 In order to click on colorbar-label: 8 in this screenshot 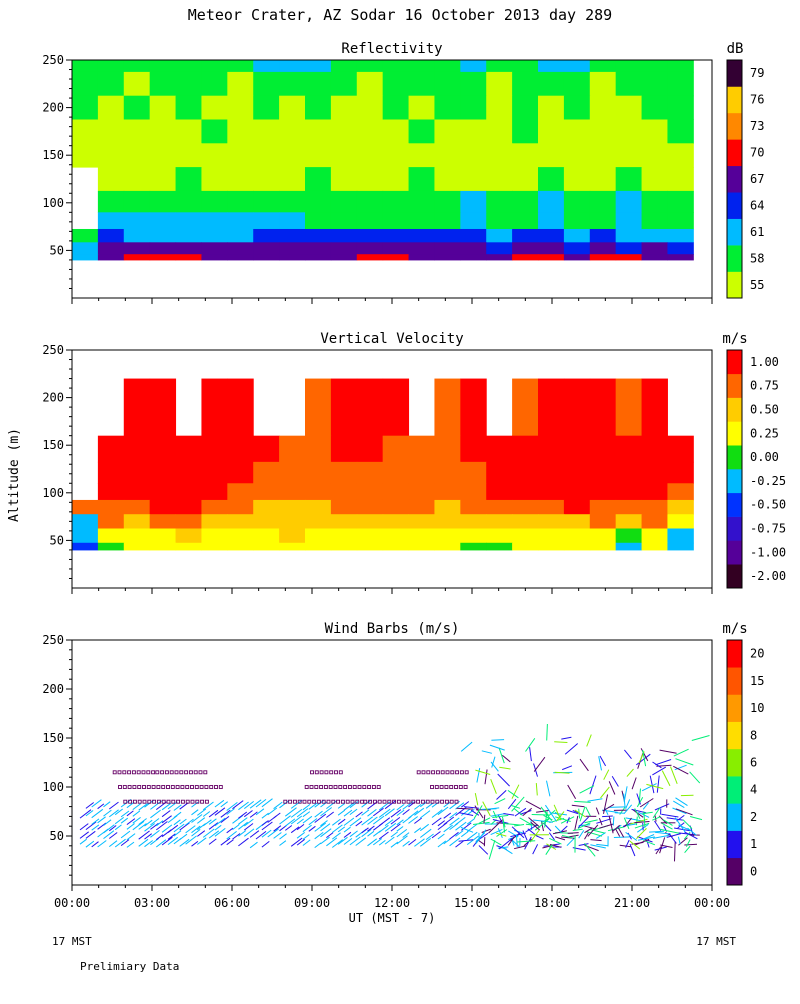, I will do `click(753, 735)`.